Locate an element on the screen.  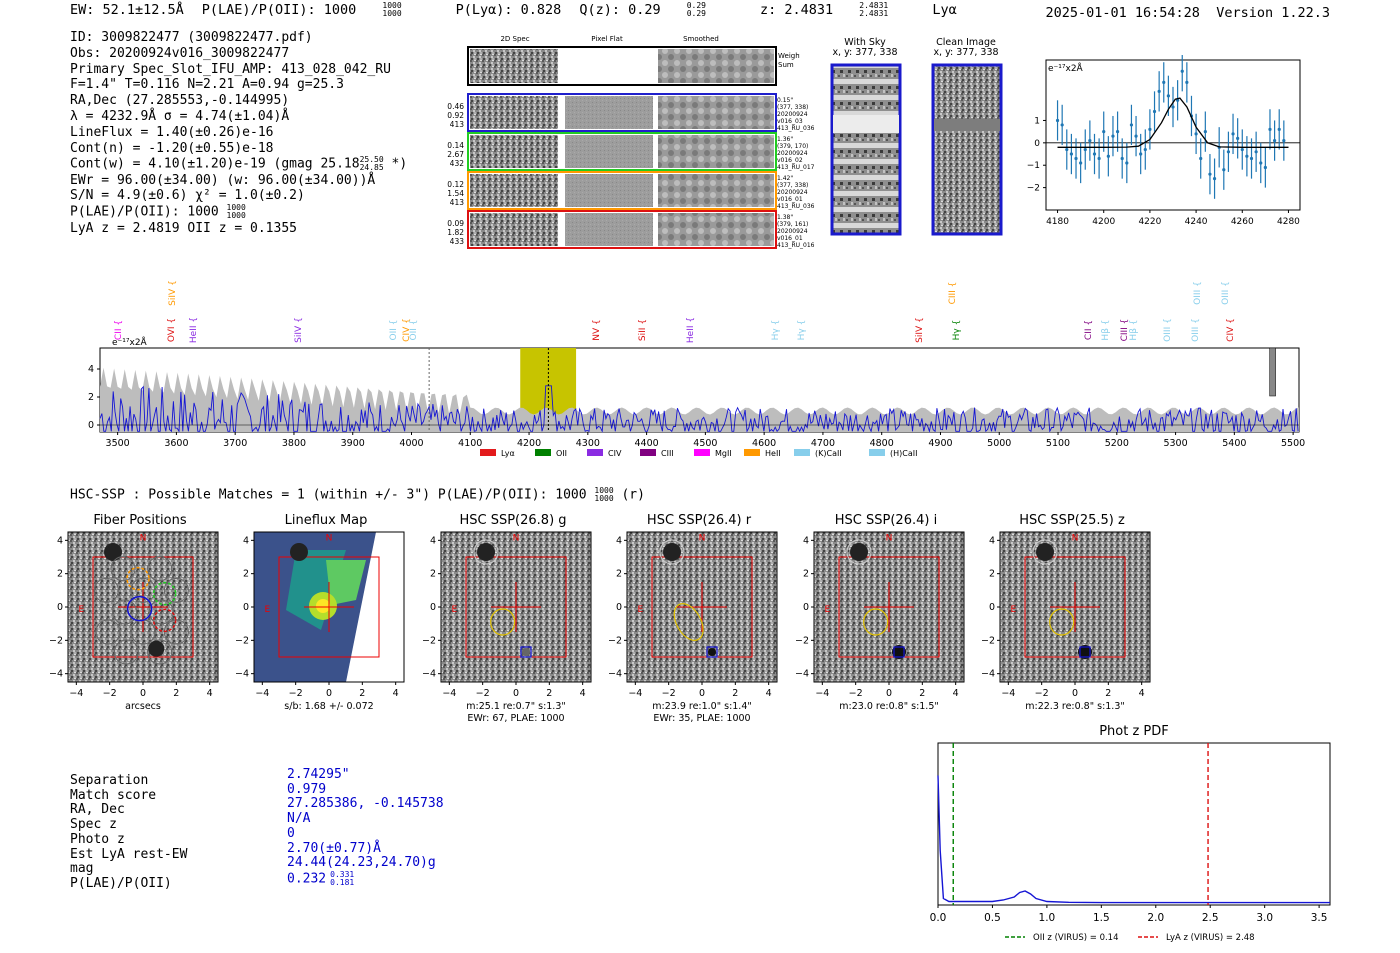
match-label: RA, Dec is located at coordinates (97, 810).